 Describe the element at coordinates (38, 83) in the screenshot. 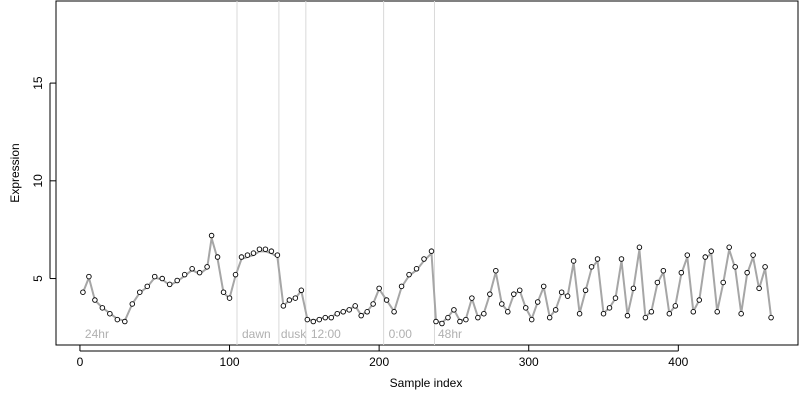

I see `y-tick-label: 15` at that location.